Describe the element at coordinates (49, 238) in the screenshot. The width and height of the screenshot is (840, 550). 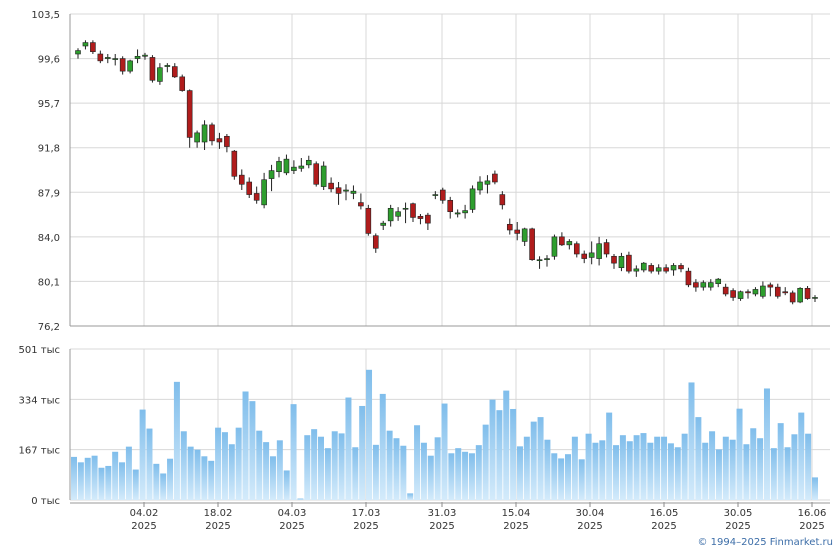
I see `price-tick-label: 84,0` at that location.